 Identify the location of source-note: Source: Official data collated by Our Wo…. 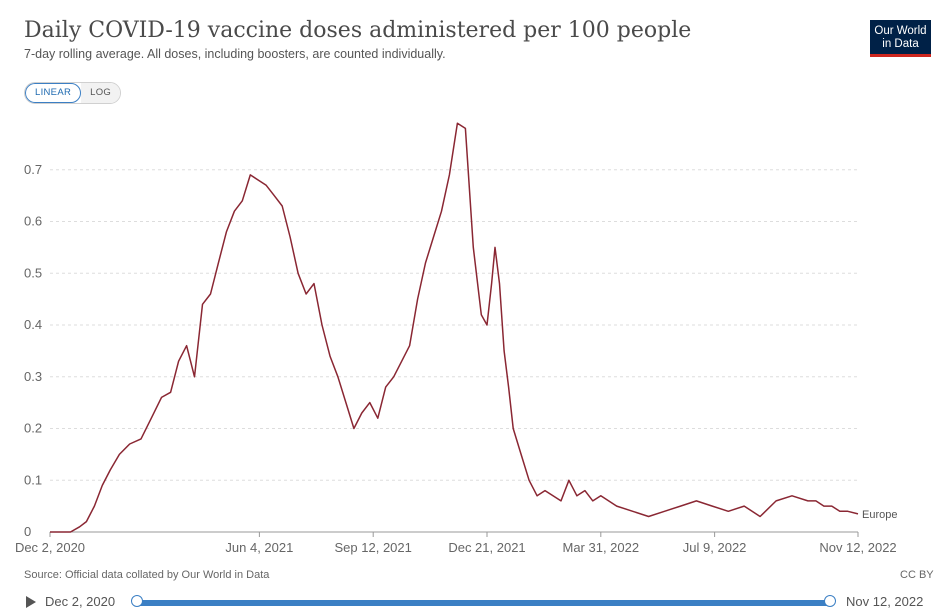
(147, 575).